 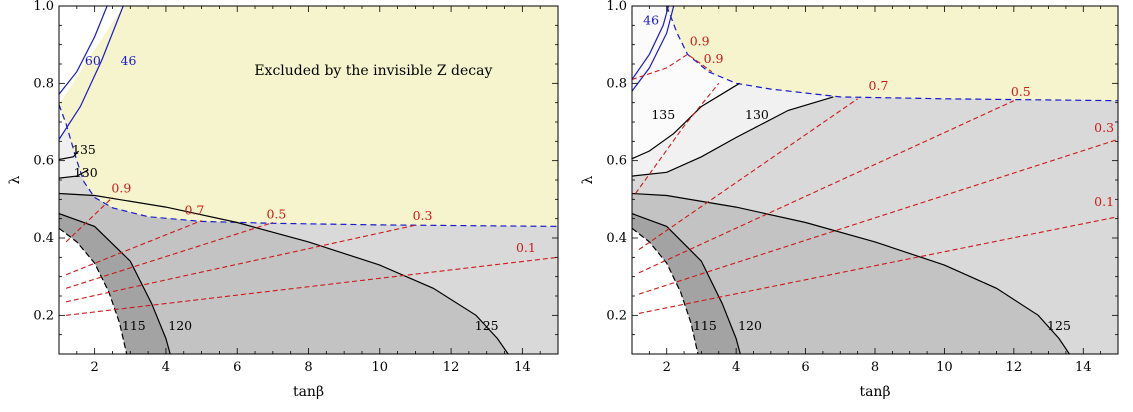 I want to click on branching-ratio-contour-0.1, so click(x=312, y=286).